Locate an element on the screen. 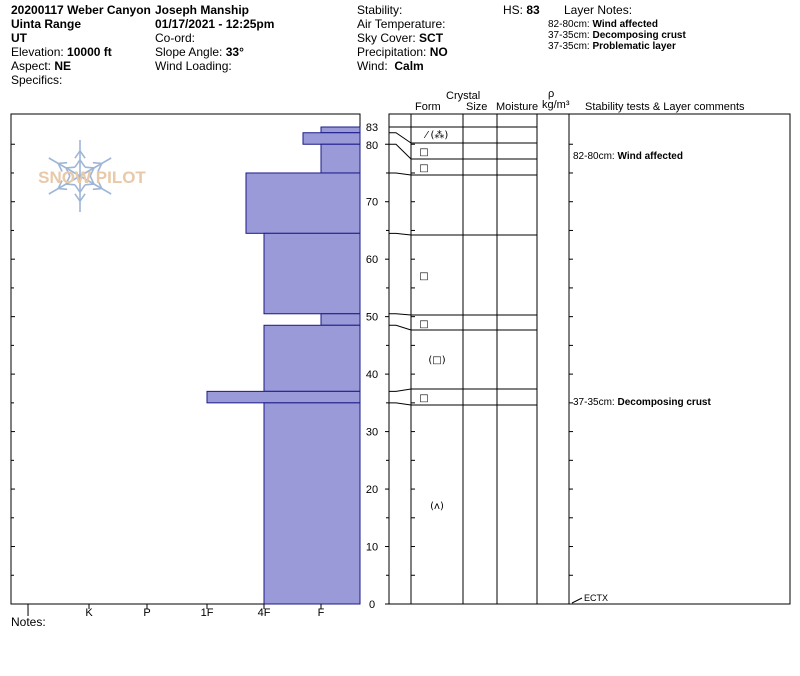 This screenshot has height=676, width=800. observer-name: Joseph Manship is located at coordinates (202, 10).